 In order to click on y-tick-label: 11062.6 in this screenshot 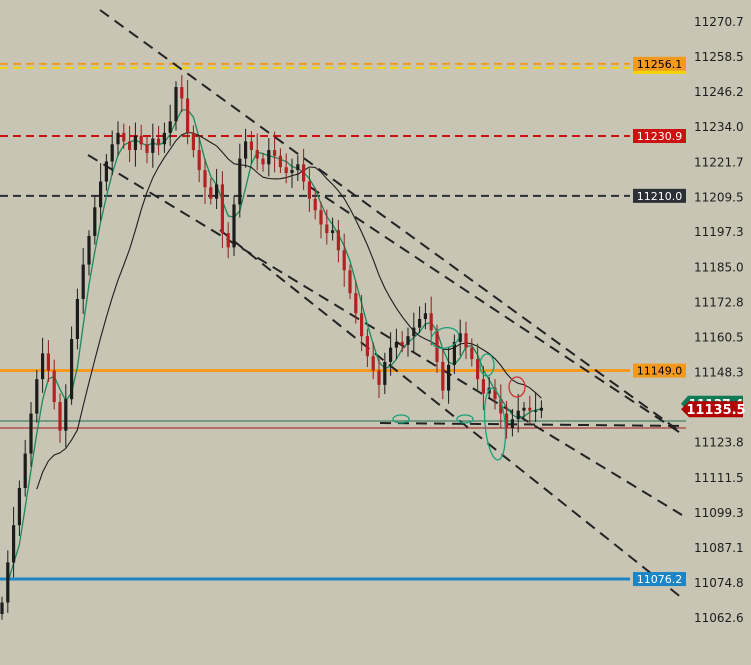, I will do `click(719, 618)`.